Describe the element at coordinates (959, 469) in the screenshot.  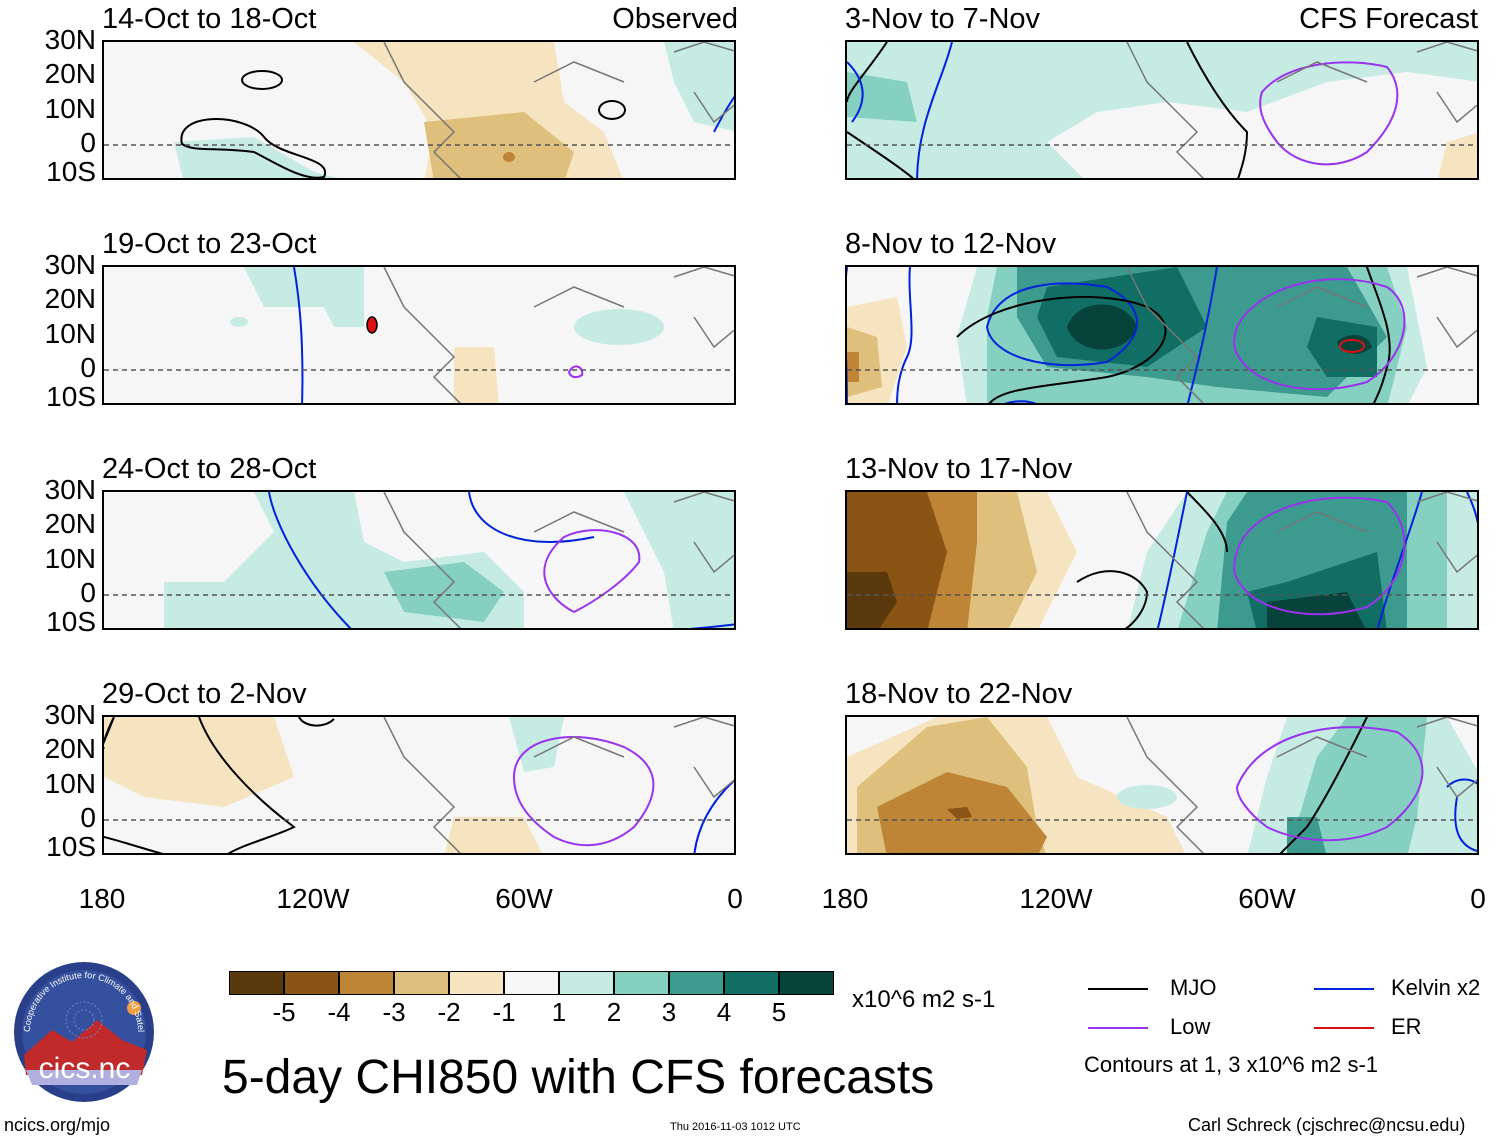
I see `panel-title: 13-Nov to 17-Nov` at that location.